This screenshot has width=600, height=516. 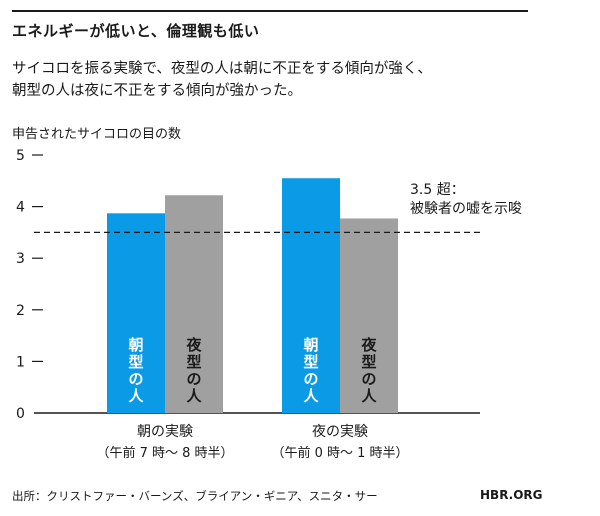 I want to click on y-tick-label: 2, so click(x=20, y=311).